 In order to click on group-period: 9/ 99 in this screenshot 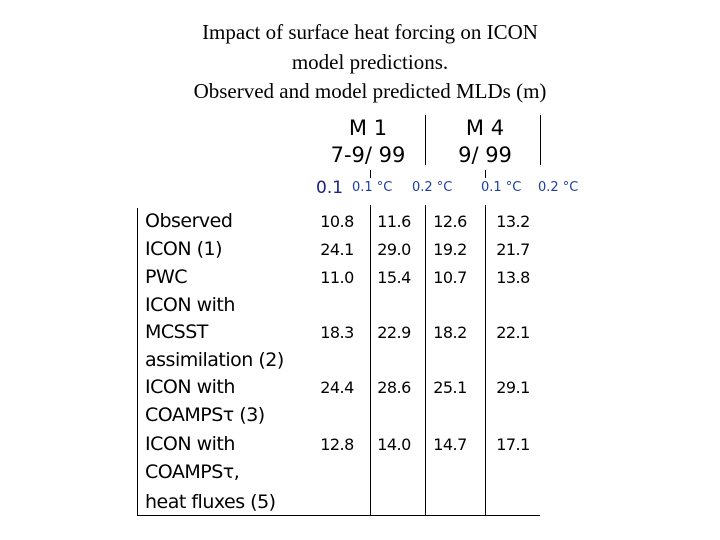, I will do `click(485, 155)`.